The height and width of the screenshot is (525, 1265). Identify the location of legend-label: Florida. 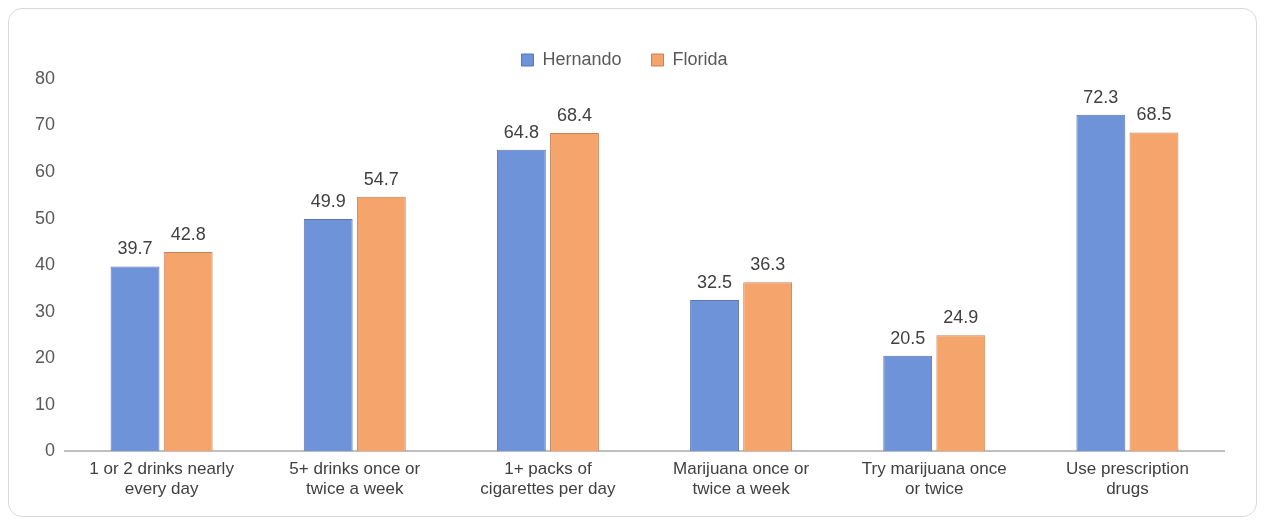
(700, 58).